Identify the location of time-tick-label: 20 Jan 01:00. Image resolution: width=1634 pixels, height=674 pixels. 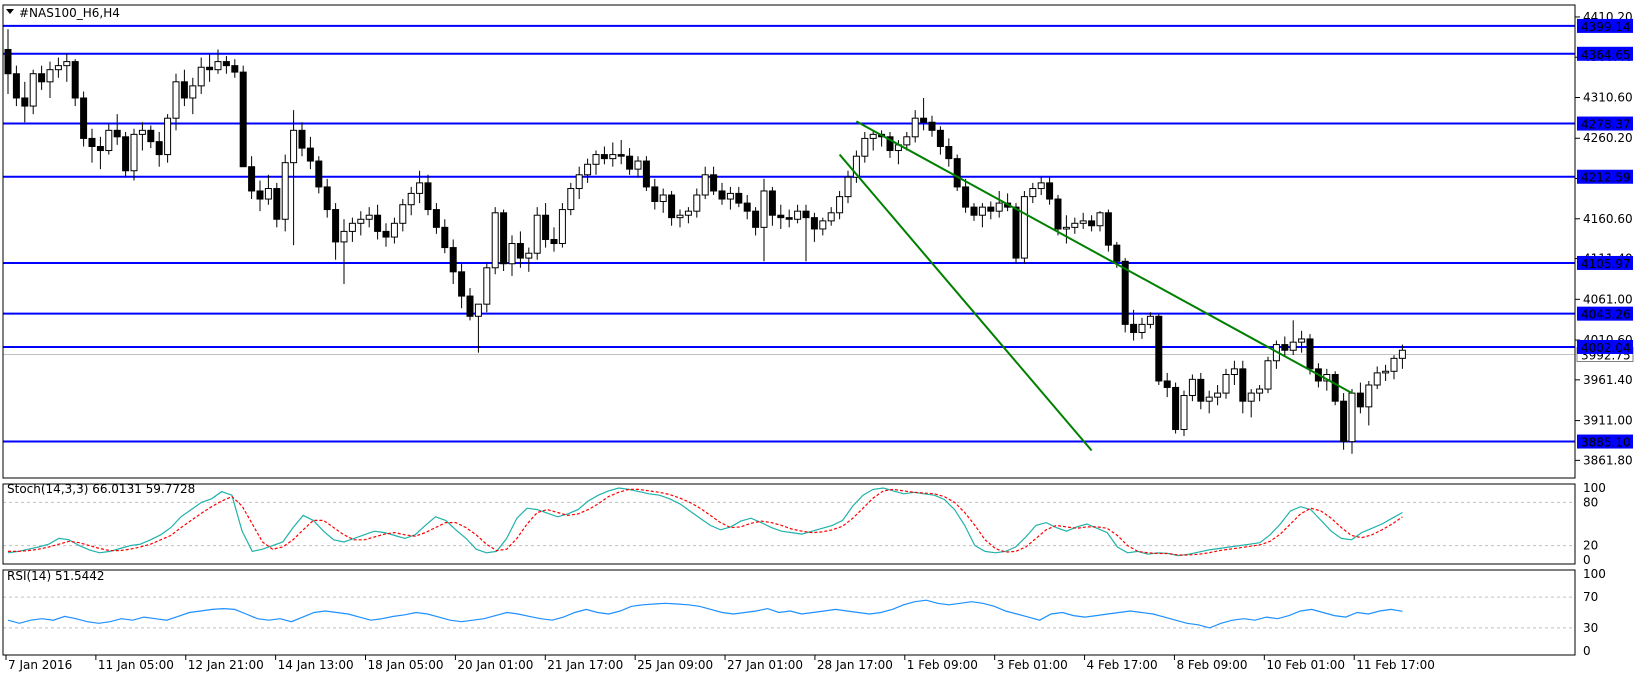
(495, 665).